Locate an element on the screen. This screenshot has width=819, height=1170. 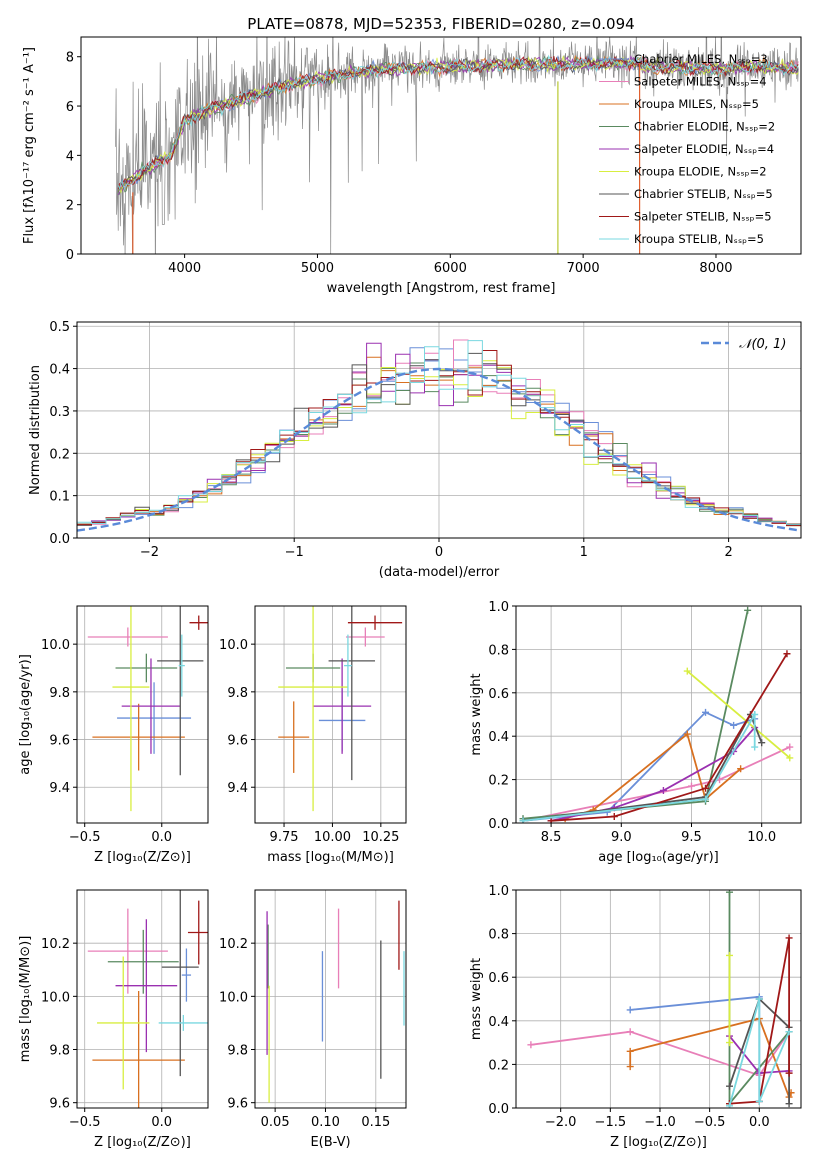
legend-label: Chabrier MILES, Nₛₛₚ=3 is located at coordinates (701, 59).